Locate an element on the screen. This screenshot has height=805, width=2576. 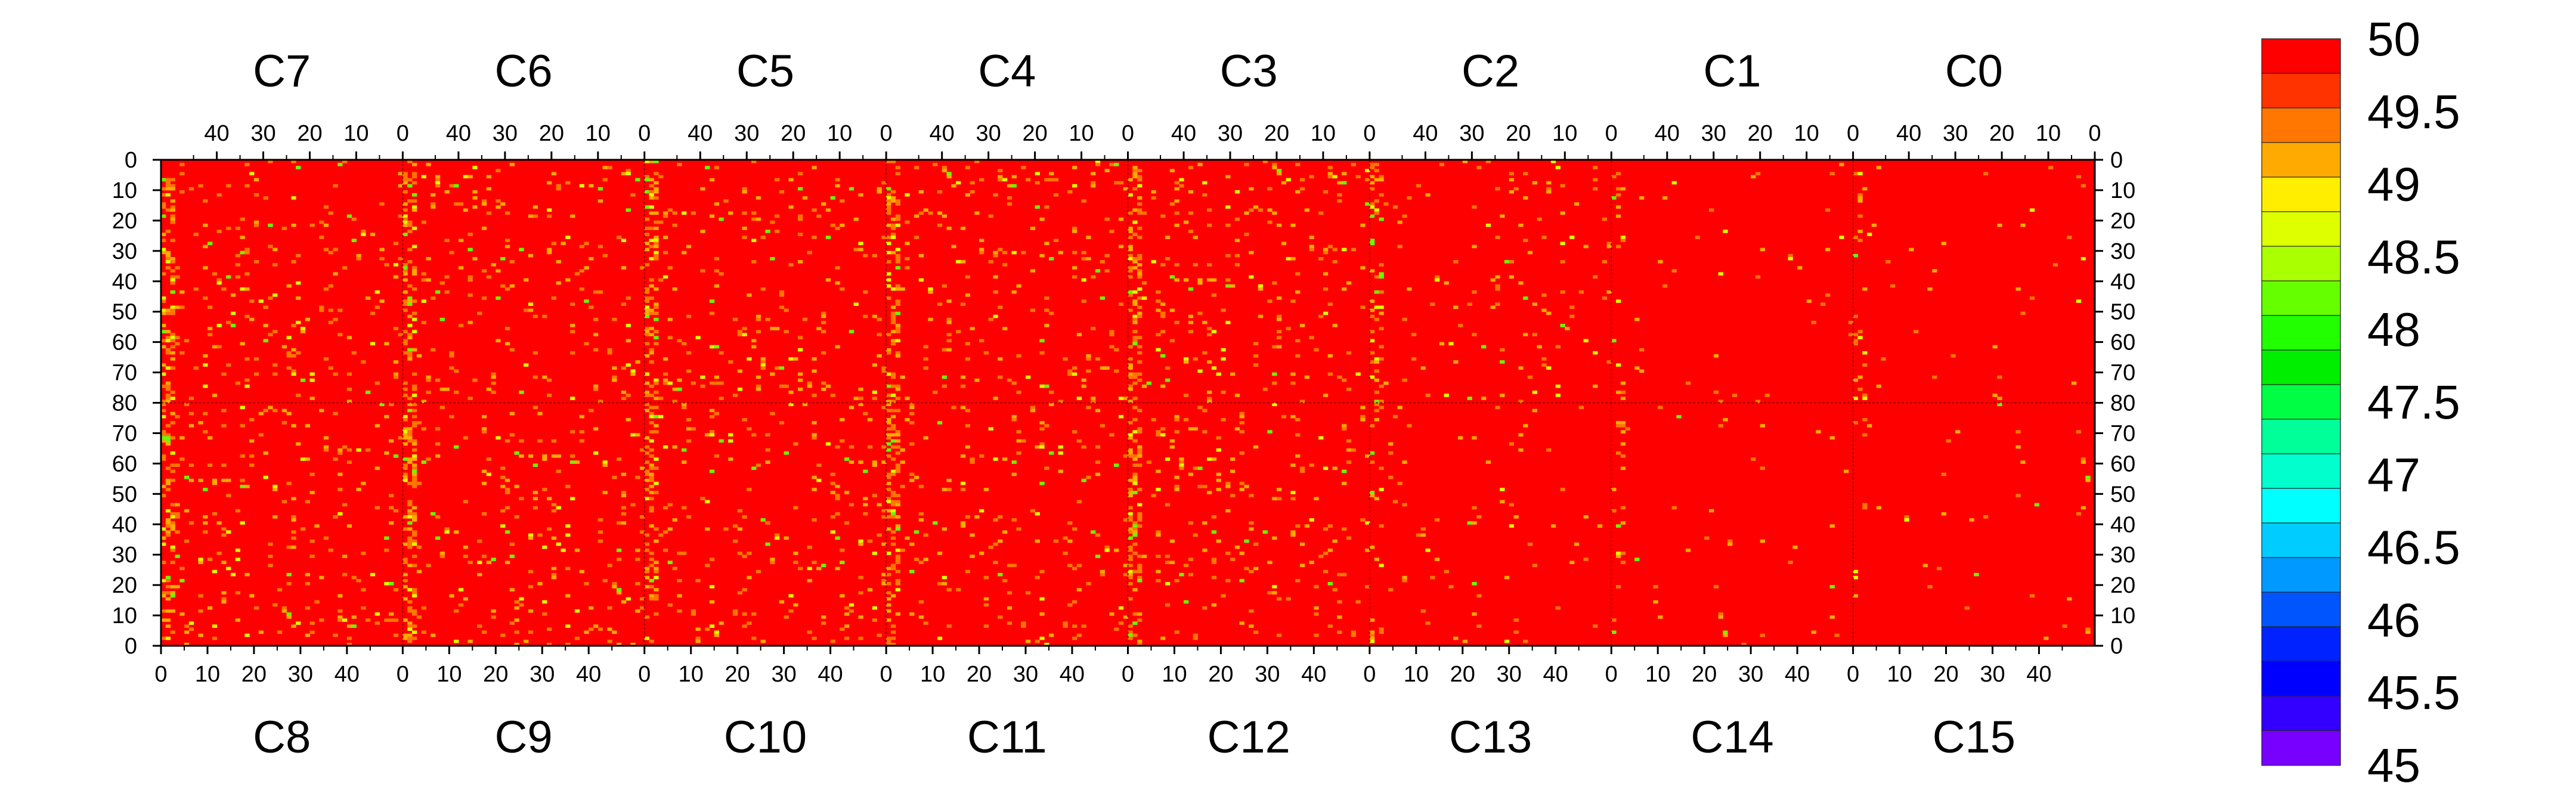
bottom-chip-labels: C8 C9 C10 C11 C12 C13 C14 C15 is located at coordinates (1134, 737).